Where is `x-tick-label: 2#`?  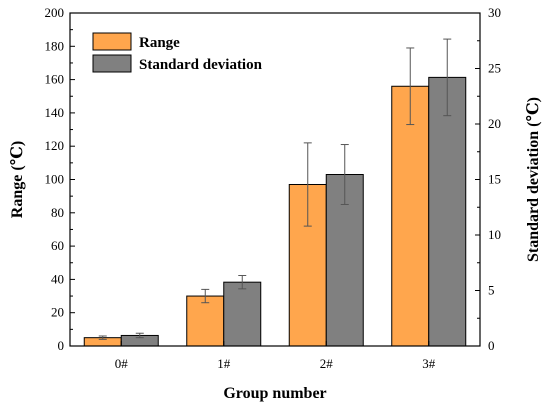 x-tick-label: 2# is located at coordinates (327, 363).